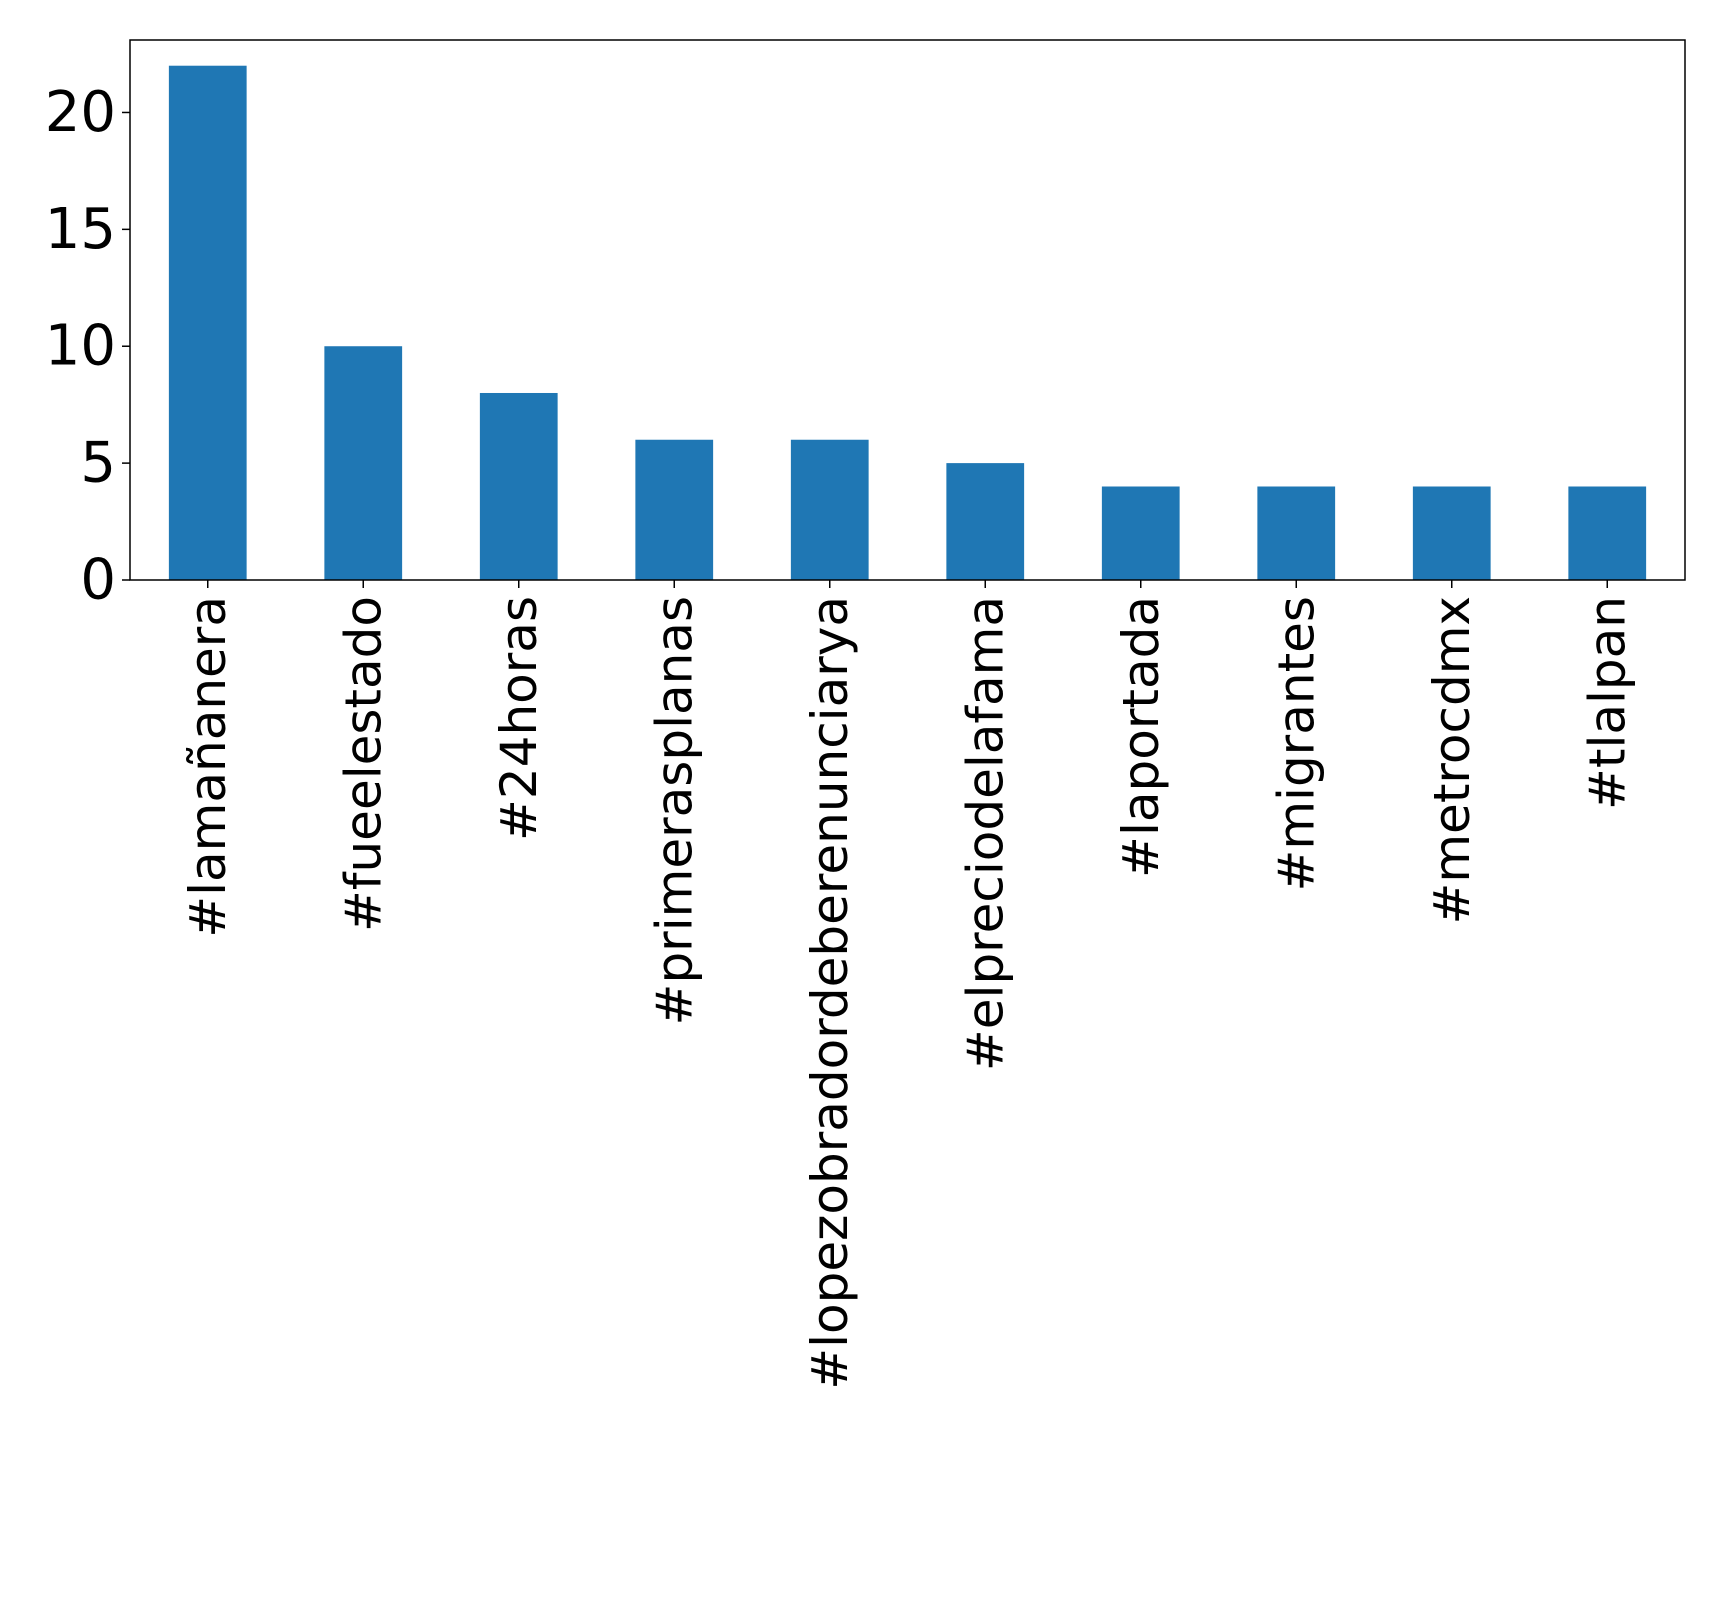 This screenshot has width=1719, height=1620. What do you see at coordinates (98, 580) in the screenshot?
I see `y-tick-label: 0` at bounding box center [98, 580].